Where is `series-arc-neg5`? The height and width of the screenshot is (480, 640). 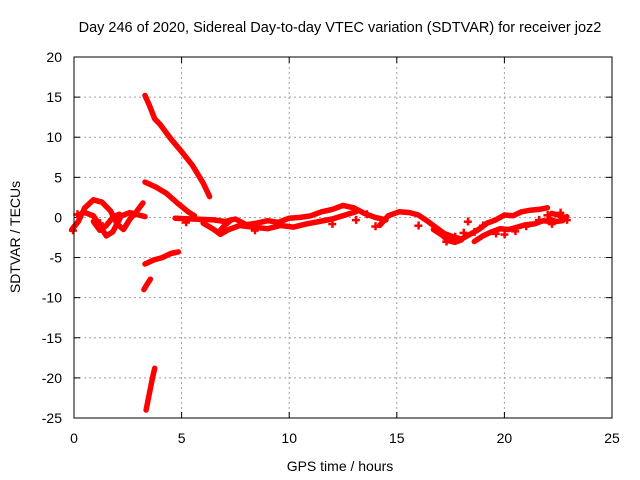 series-arc-neg5 is located at coordinates (162, 258).